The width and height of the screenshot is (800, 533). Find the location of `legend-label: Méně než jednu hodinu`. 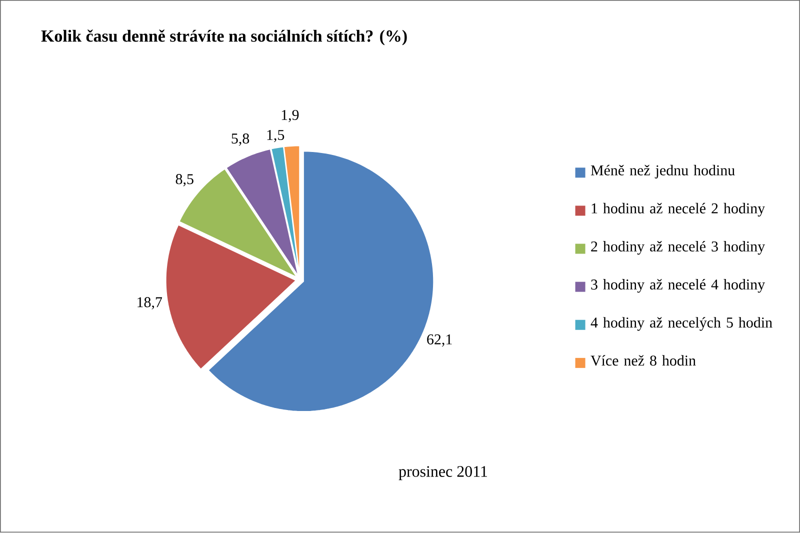

legend-label: Méně než jednu hodinu is located at coordinates (662, 172).